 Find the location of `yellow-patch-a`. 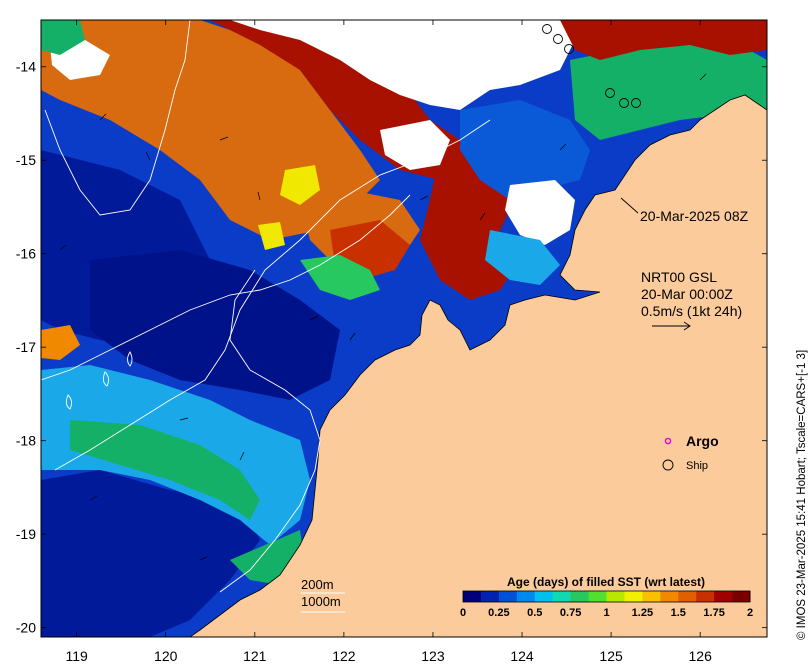

yellow-patch-a is located at coordinates (300, 185).